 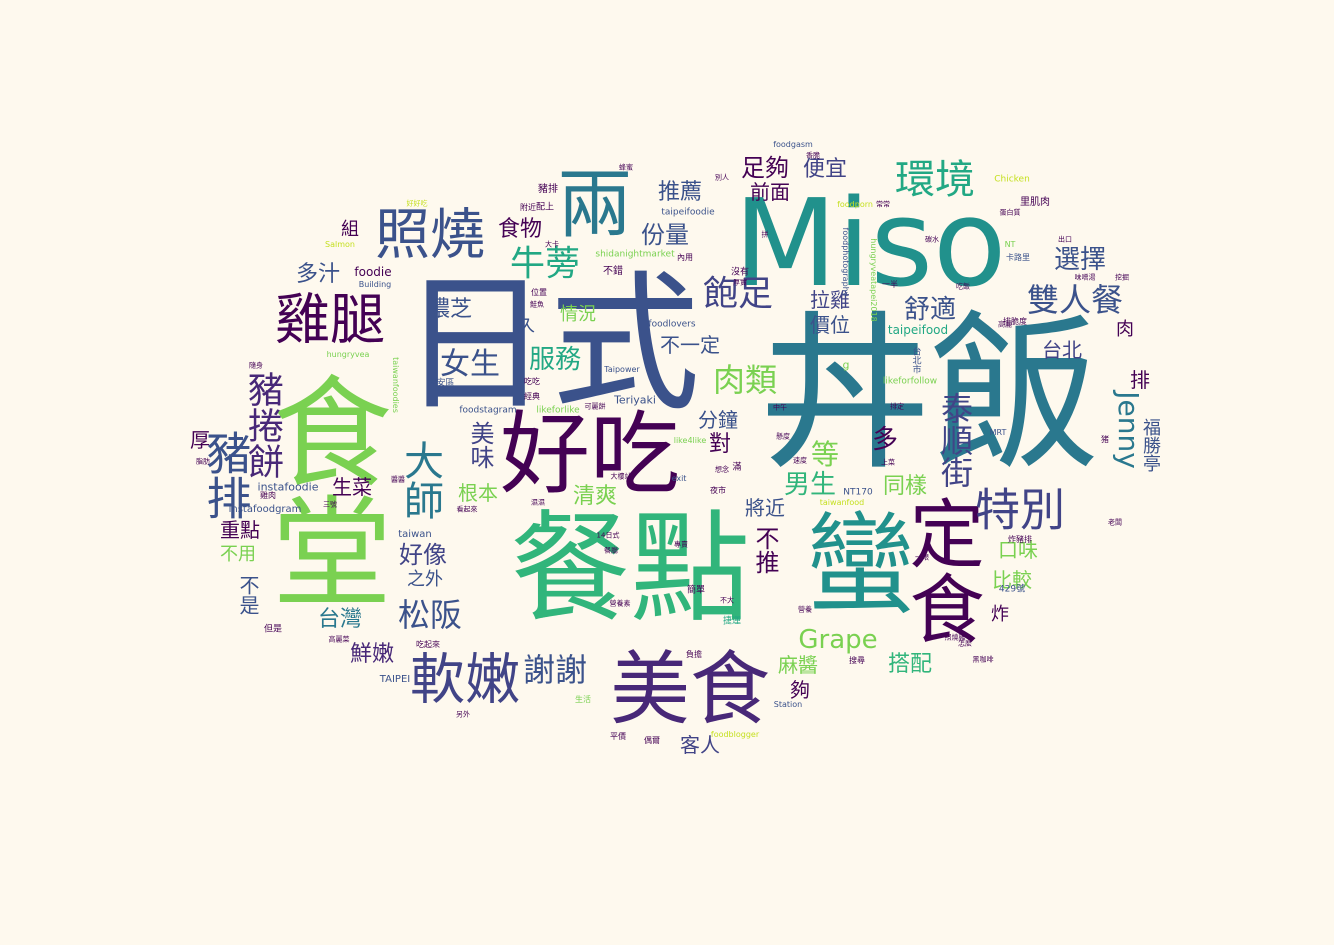 I want to click on cloud-word: 口味, so click(x=1018, y=550).